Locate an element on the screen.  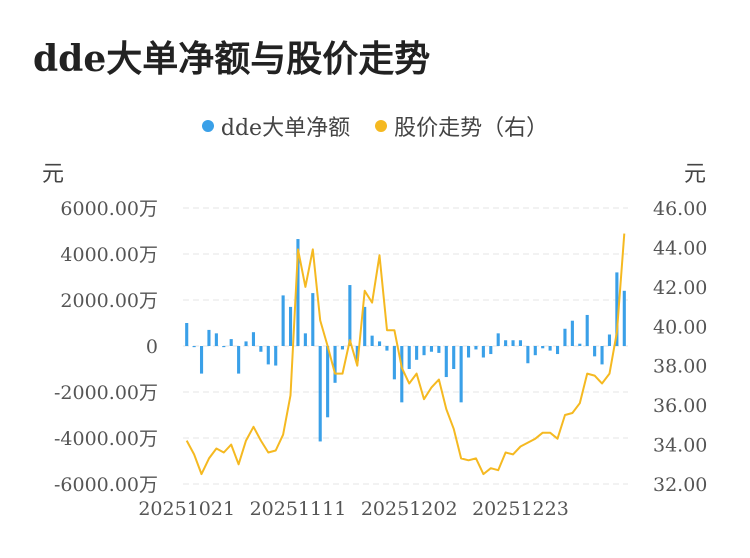
y-right-tick-label: 46.00 is located at coordinates (680, 209).